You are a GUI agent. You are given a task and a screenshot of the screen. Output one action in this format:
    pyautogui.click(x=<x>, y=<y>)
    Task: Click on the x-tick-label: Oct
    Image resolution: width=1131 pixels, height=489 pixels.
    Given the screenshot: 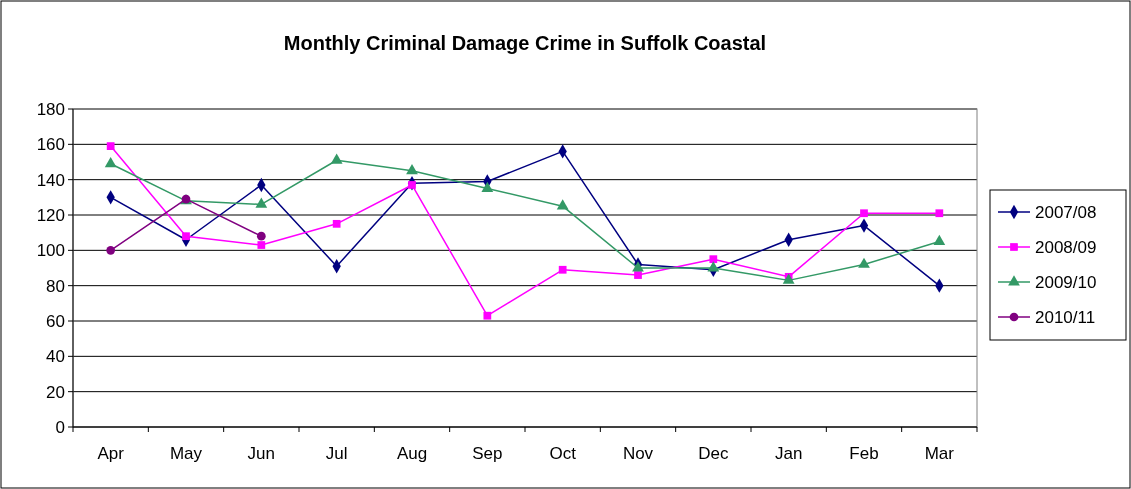 What is the action you would take?
    pyautogui.click(x=563, y=453)
    